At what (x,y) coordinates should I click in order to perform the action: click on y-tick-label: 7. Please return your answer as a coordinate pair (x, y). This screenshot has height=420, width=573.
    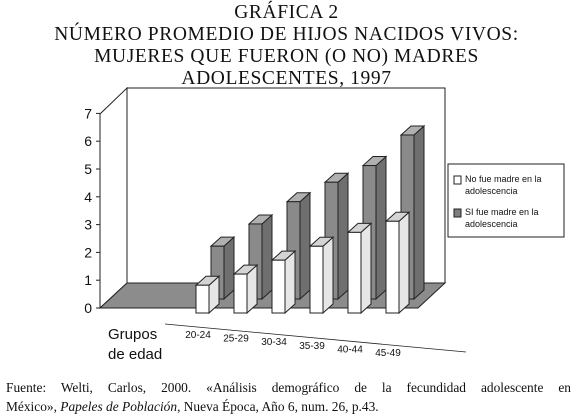
    Looking at the image, I should click on (88, 113).